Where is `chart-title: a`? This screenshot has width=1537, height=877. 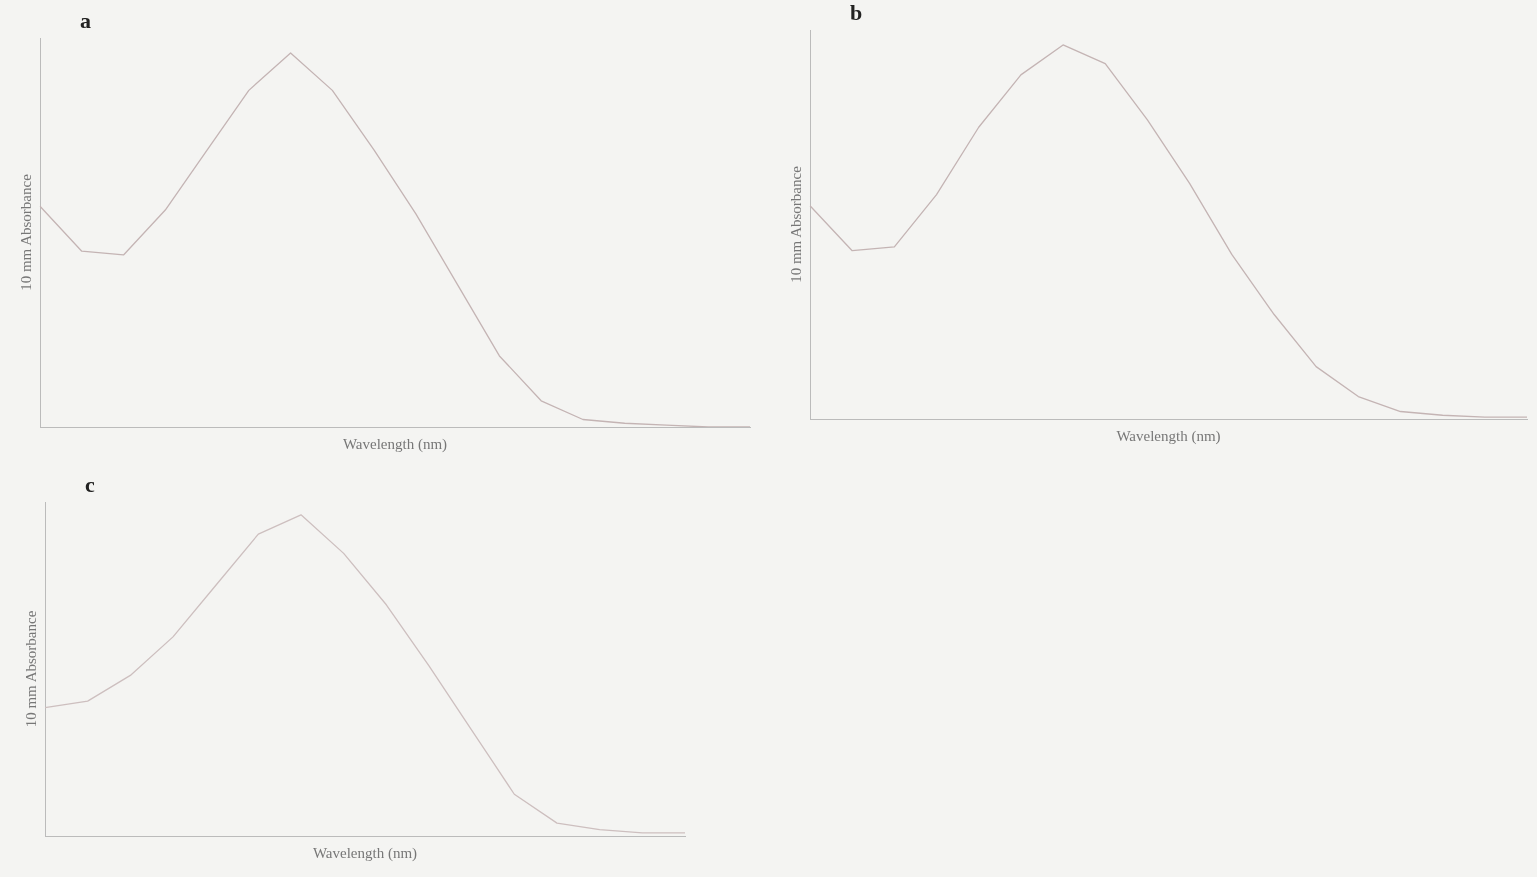 chart-title: a is located at coordinates (85, 21).